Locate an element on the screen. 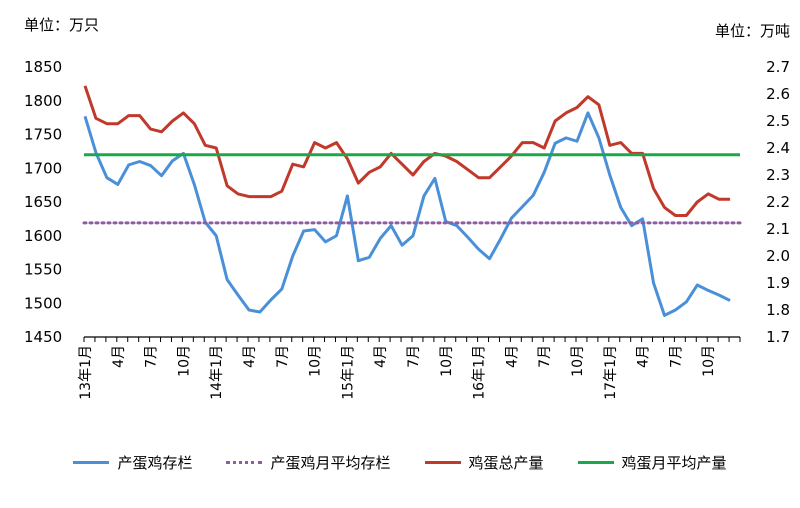  legend-item-output: 鸡蛋总产量 is located at coordinates (484, 462).